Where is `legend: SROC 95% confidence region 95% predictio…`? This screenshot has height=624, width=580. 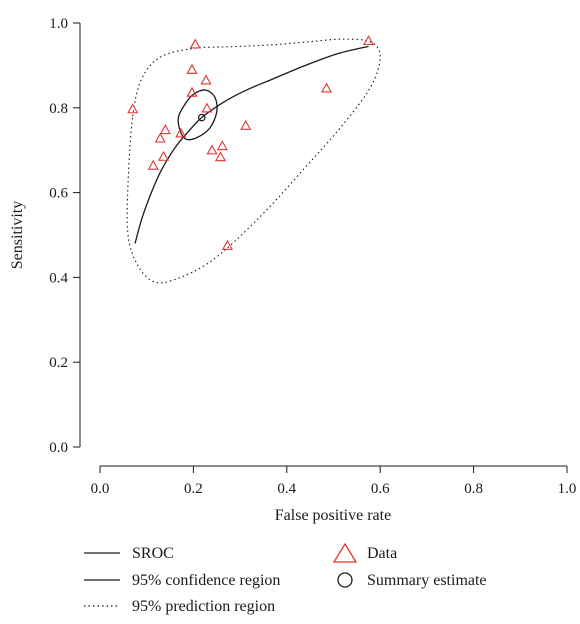 legend: SROC 95% confidence region 95% predictio… is located at coordinates (285, 578).